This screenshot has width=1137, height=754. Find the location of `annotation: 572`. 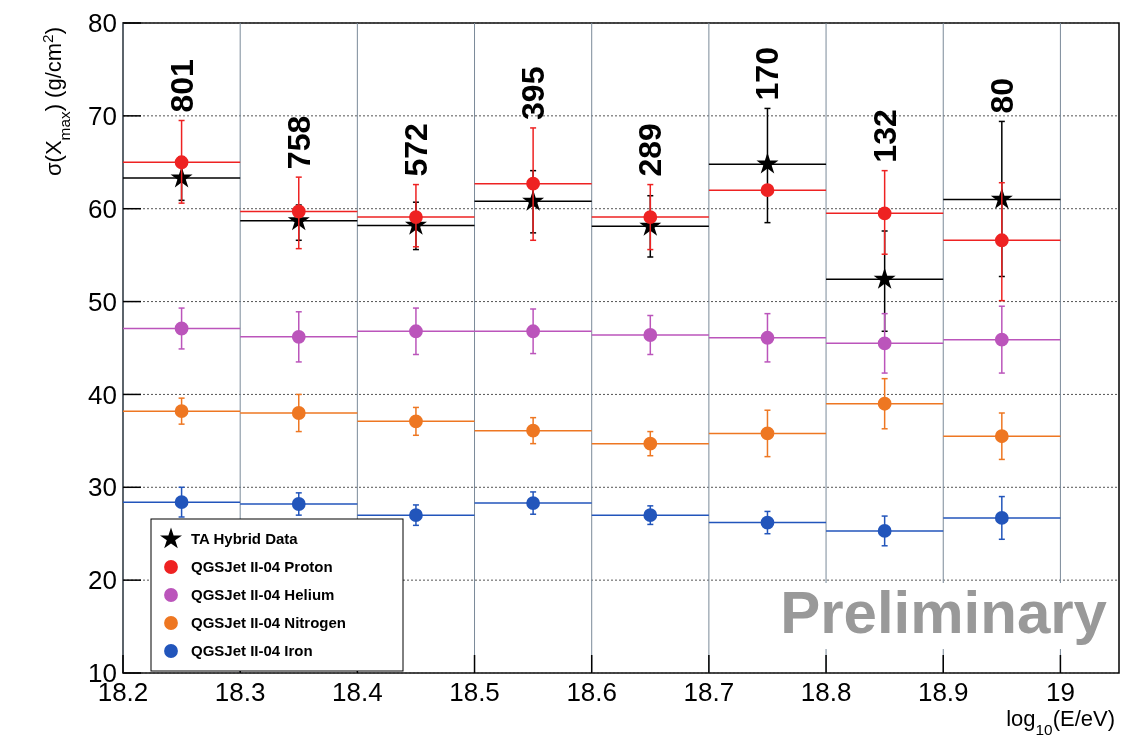

annotation: 572 is located at coordinates (415, 150).